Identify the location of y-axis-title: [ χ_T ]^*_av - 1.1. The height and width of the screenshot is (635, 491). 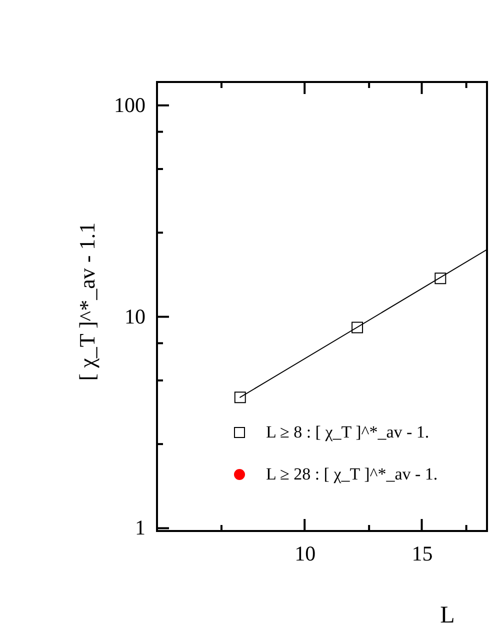
(87, 301).